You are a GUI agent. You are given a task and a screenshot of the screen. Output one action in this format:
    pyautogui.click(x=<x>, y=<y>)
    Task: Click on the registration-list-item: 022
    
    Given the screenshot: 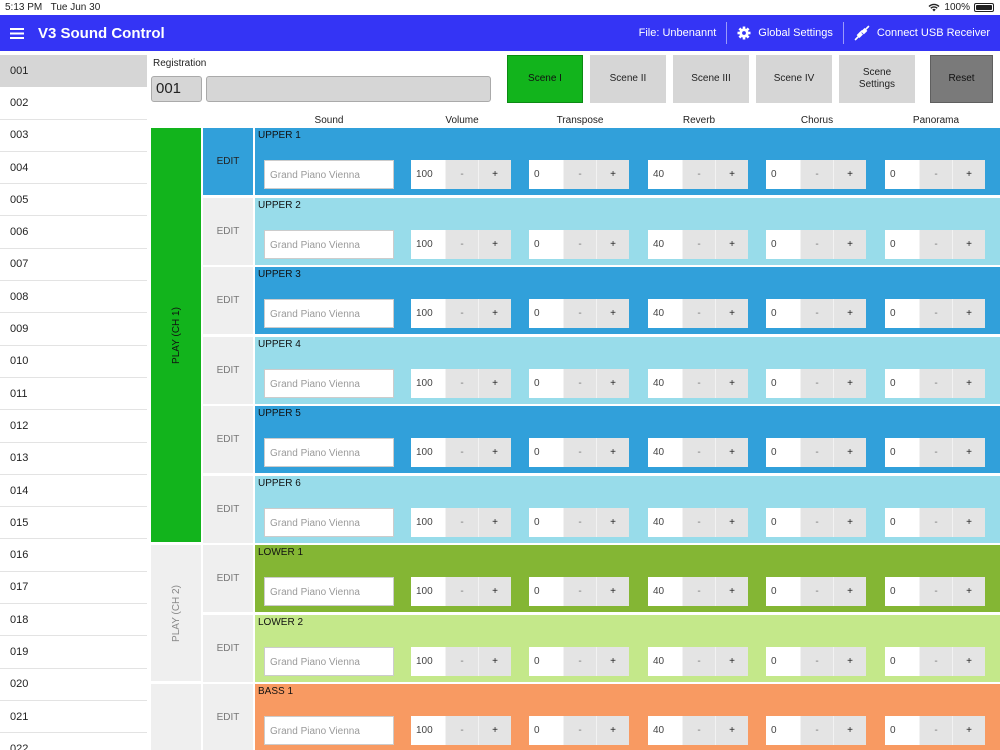 What is the action you would take?
    pyautogui.click(x=73, y=741)
    